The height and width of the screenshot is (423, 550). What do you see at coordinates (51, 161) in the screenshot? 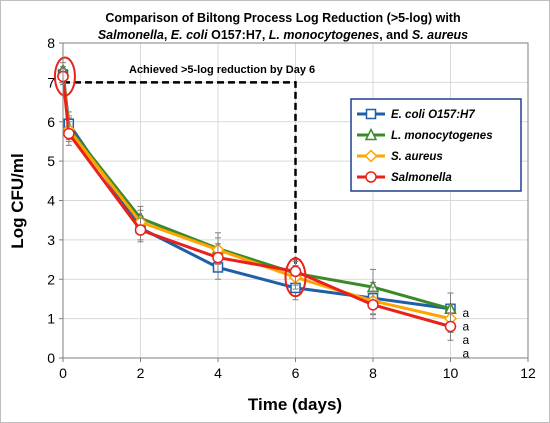
I see `y-tick-label-5: 5` at bounding box center [51, 161].